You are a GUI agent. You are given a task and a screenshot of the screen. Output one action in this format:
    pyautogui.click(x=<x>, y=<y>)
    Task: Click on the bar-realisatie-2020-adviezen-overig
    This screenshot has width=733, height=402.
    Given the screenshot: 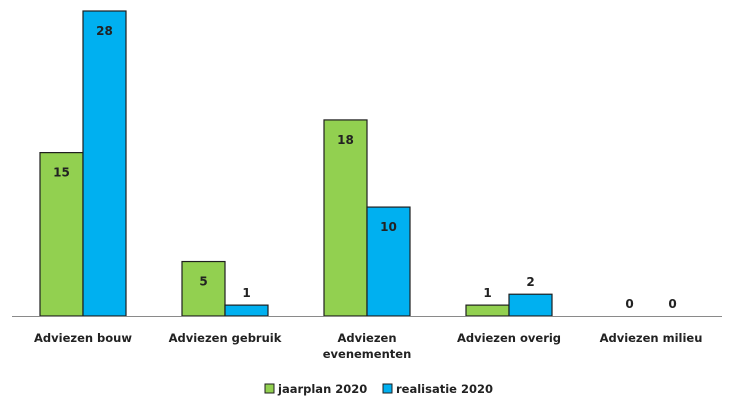 What is the action you would take?
    pyautogui.click(x=530, y=305)
    